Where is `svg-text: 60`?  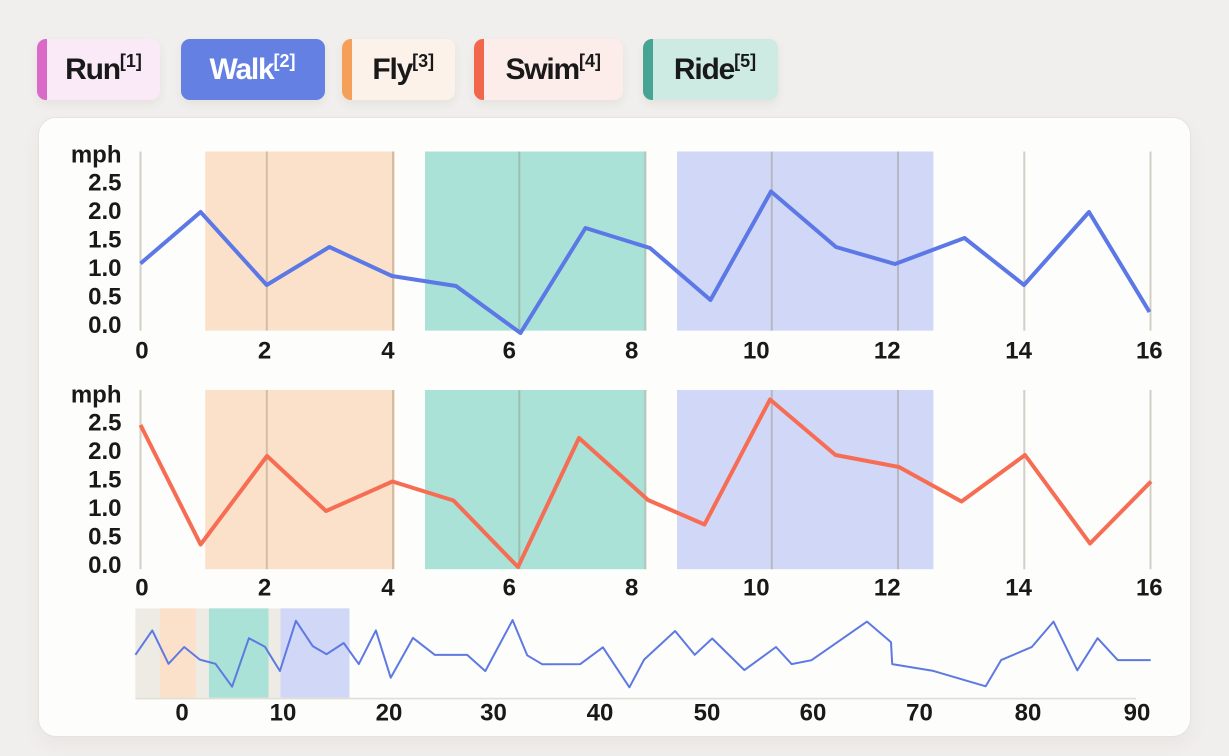
svg-text: 60 is located at coordinates (813, 713).